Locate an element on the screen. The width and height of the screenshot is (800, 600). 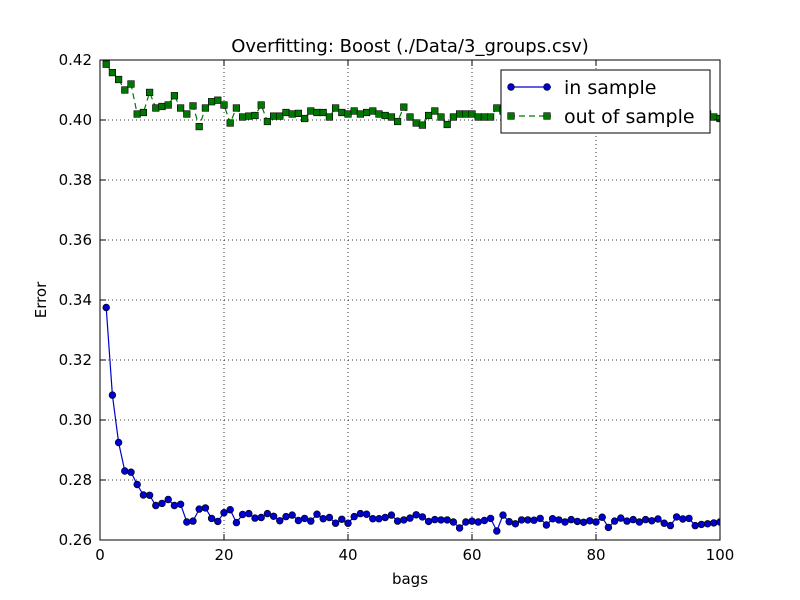
legend-label: in sample is located at coordinates (610, 88).